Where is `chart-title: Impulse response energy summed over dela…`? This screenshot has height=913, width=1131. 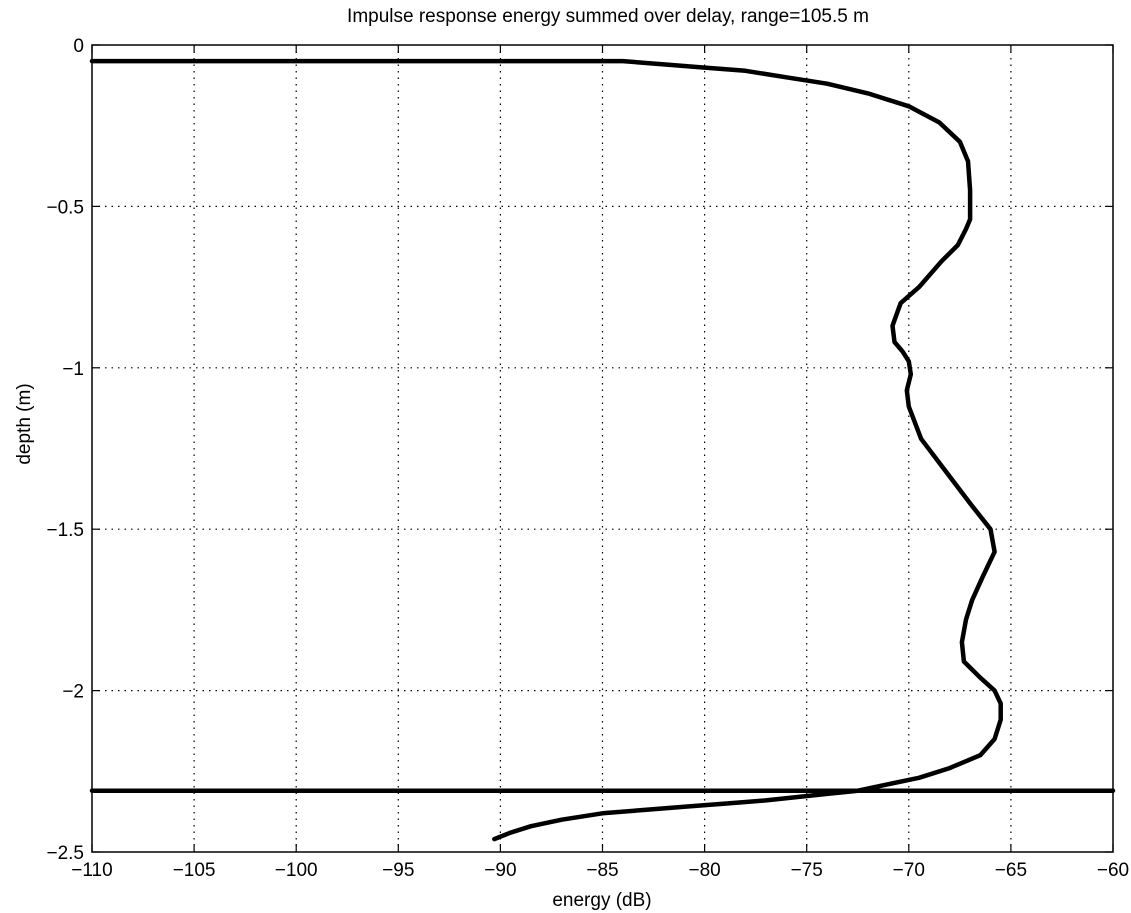
chart-title: Impulse response energy summed over dela… is located at coordinates (608, 16).